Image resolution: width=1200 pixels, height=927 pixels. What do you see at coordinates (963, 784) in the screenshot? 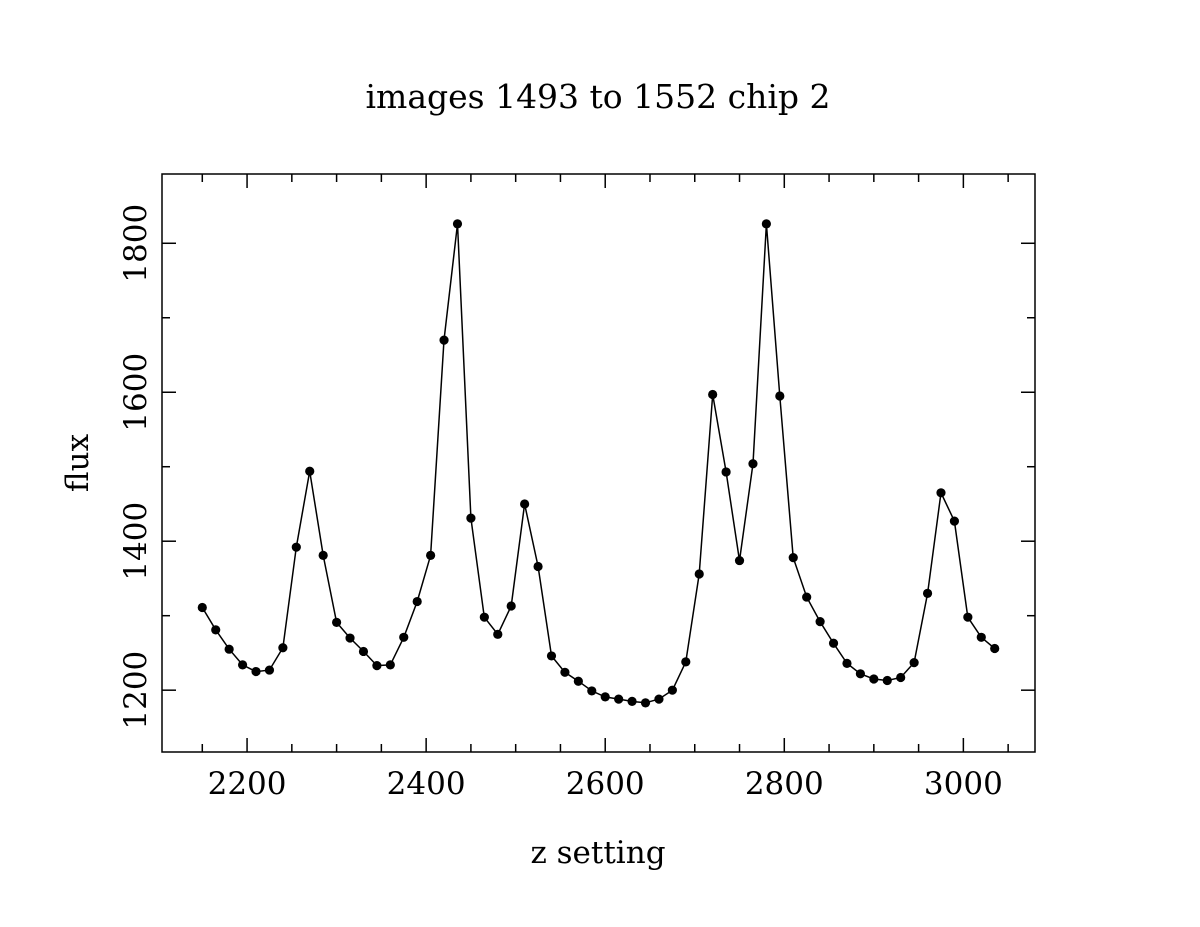
I see `x-tick-label: 3000` at bounding box center [963, 784].